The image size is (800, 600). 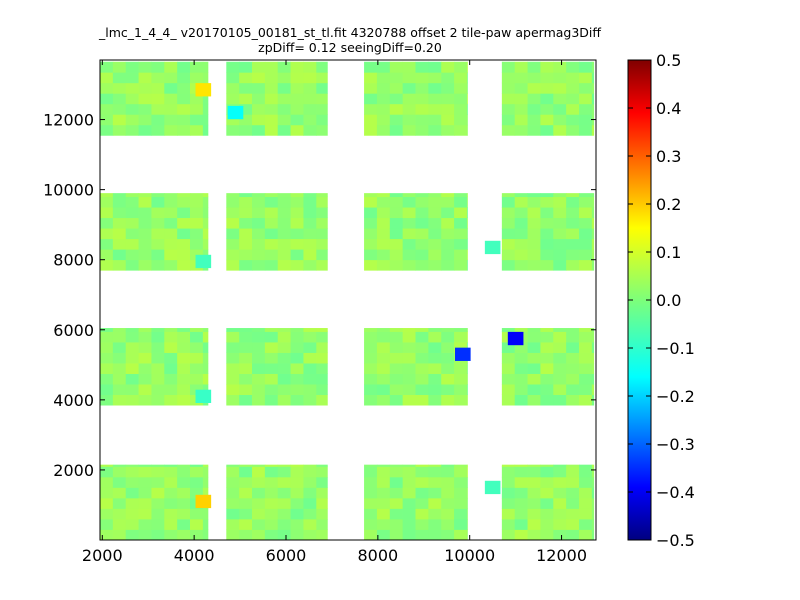 What do you see at coordinates (286, 555) in the screenshot?
I see `x-tick-label: 6000` at bounding box center [286, 555].